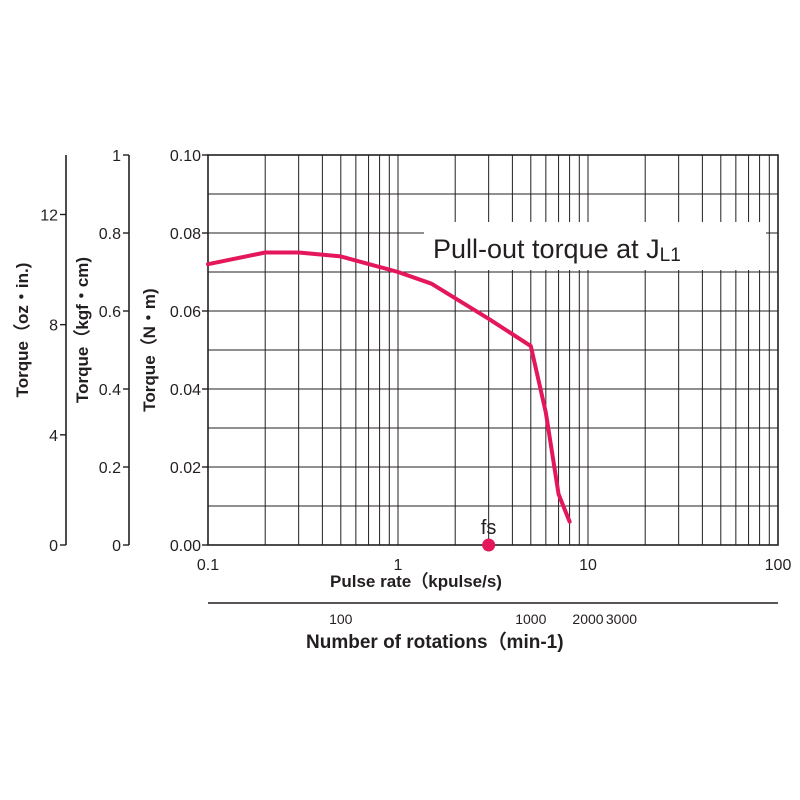 Image resolution: width=800 pixels, height=800 pixels. I want to click on annotation-text: Pull-out torque at J, so click(546, 249).